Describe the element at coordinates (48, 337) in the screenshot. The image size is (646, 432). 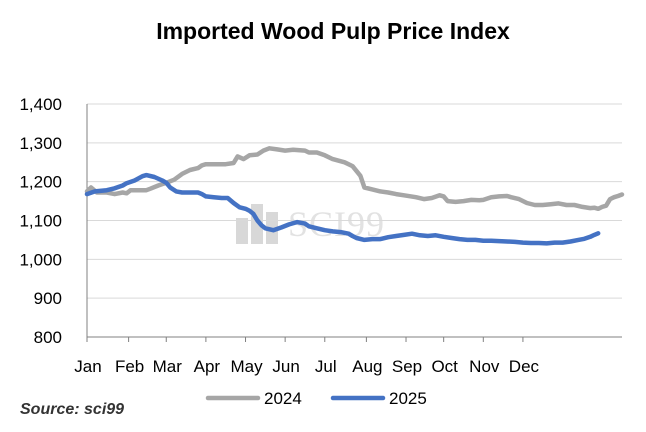
I see `y-tick-label: 800` at that location.